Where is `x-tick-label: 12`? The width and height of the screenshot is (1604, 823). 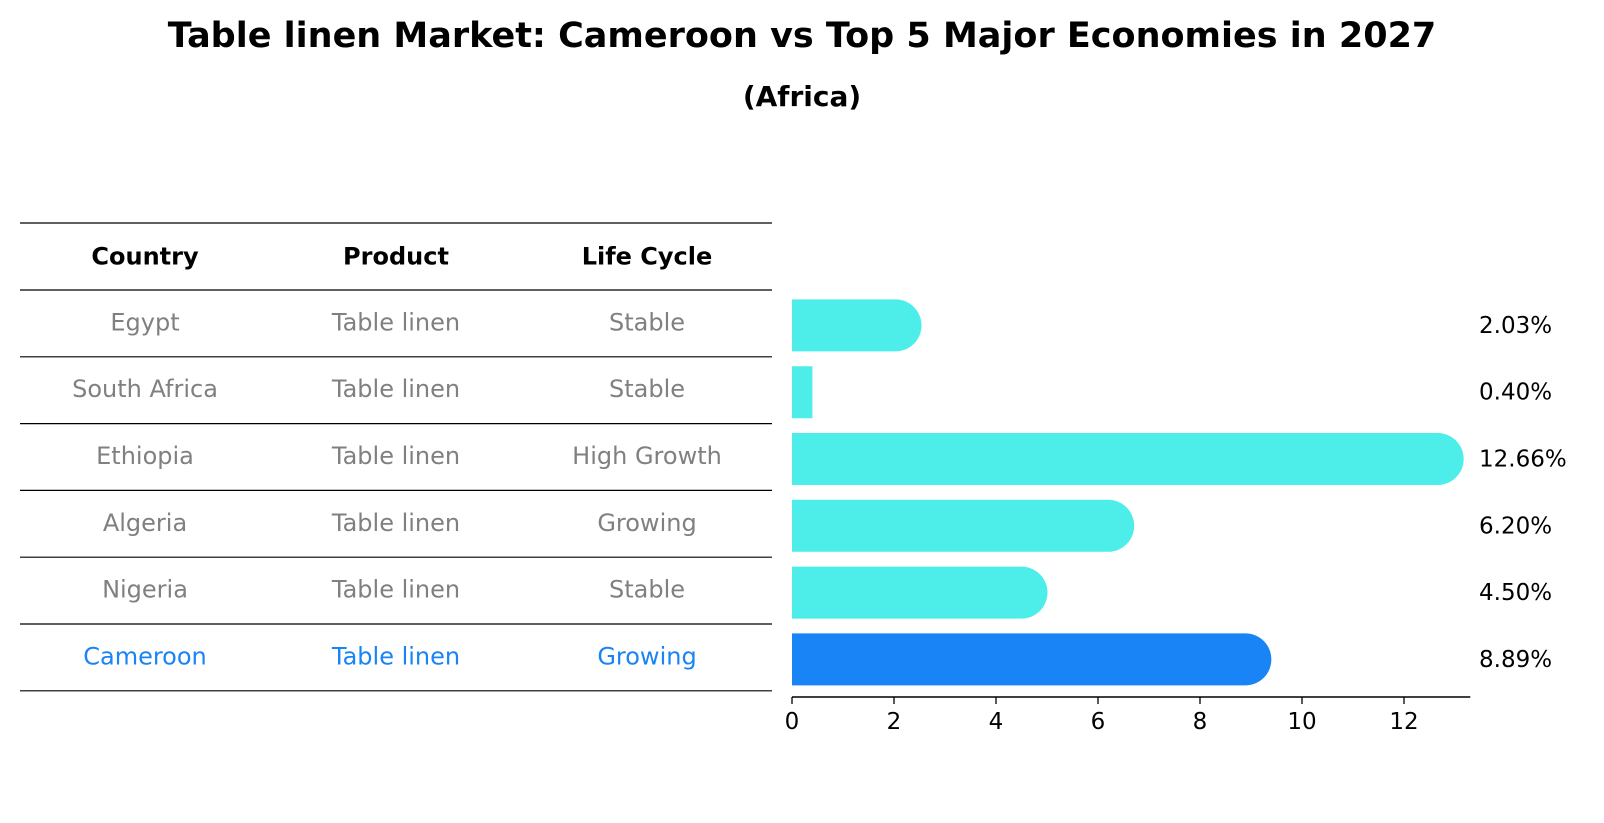 x-tick-label: 12 is located at coordinates (1403, 722).